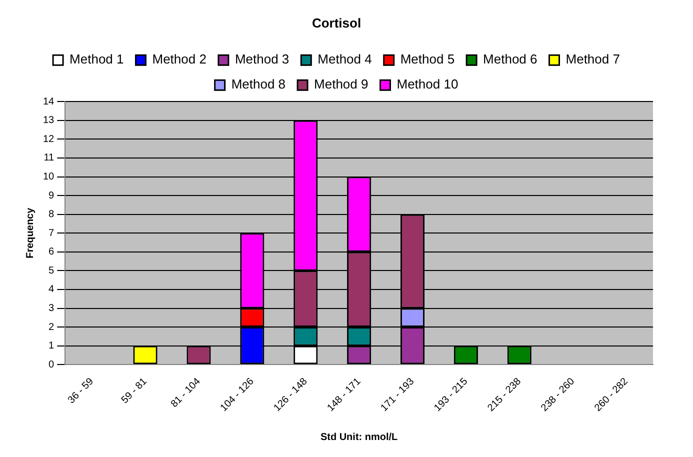 This screenshot has width=693, height=457. What do you see at coordinates (593, 59) in the screenshot?
I see `legend-label: Method 7` at bounding box center [593, 59].